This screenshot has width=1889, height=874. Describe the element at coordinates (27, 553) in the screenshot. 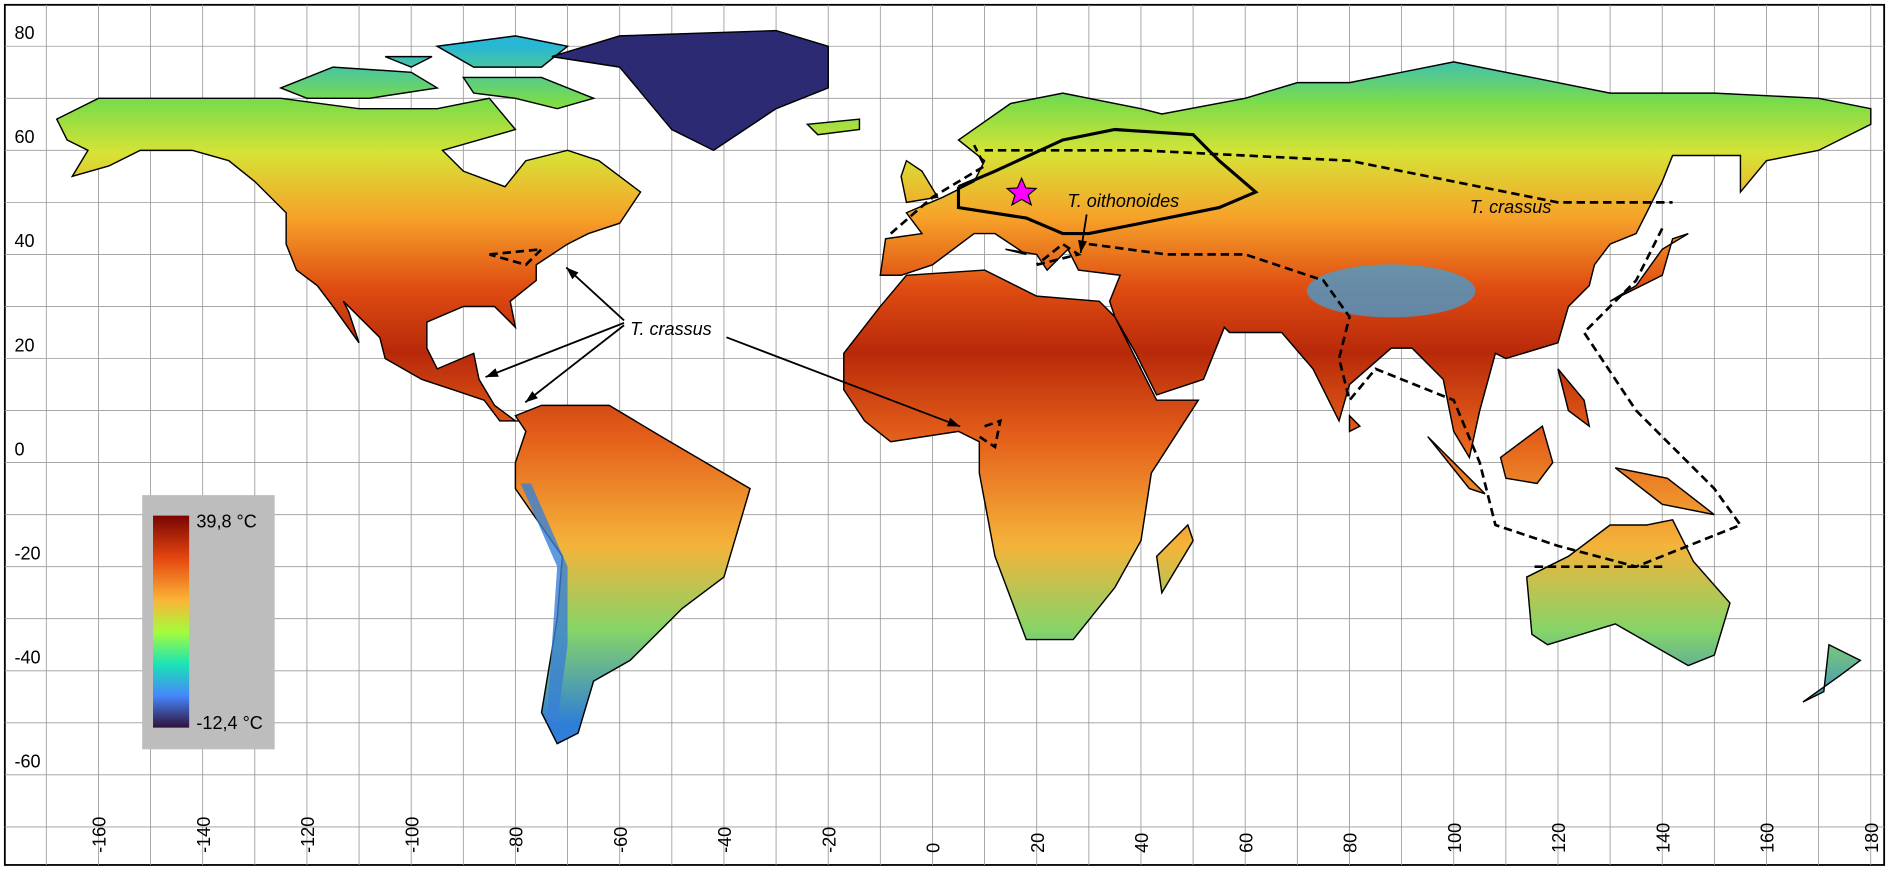

I see `y-tick-label: -20` at that location.